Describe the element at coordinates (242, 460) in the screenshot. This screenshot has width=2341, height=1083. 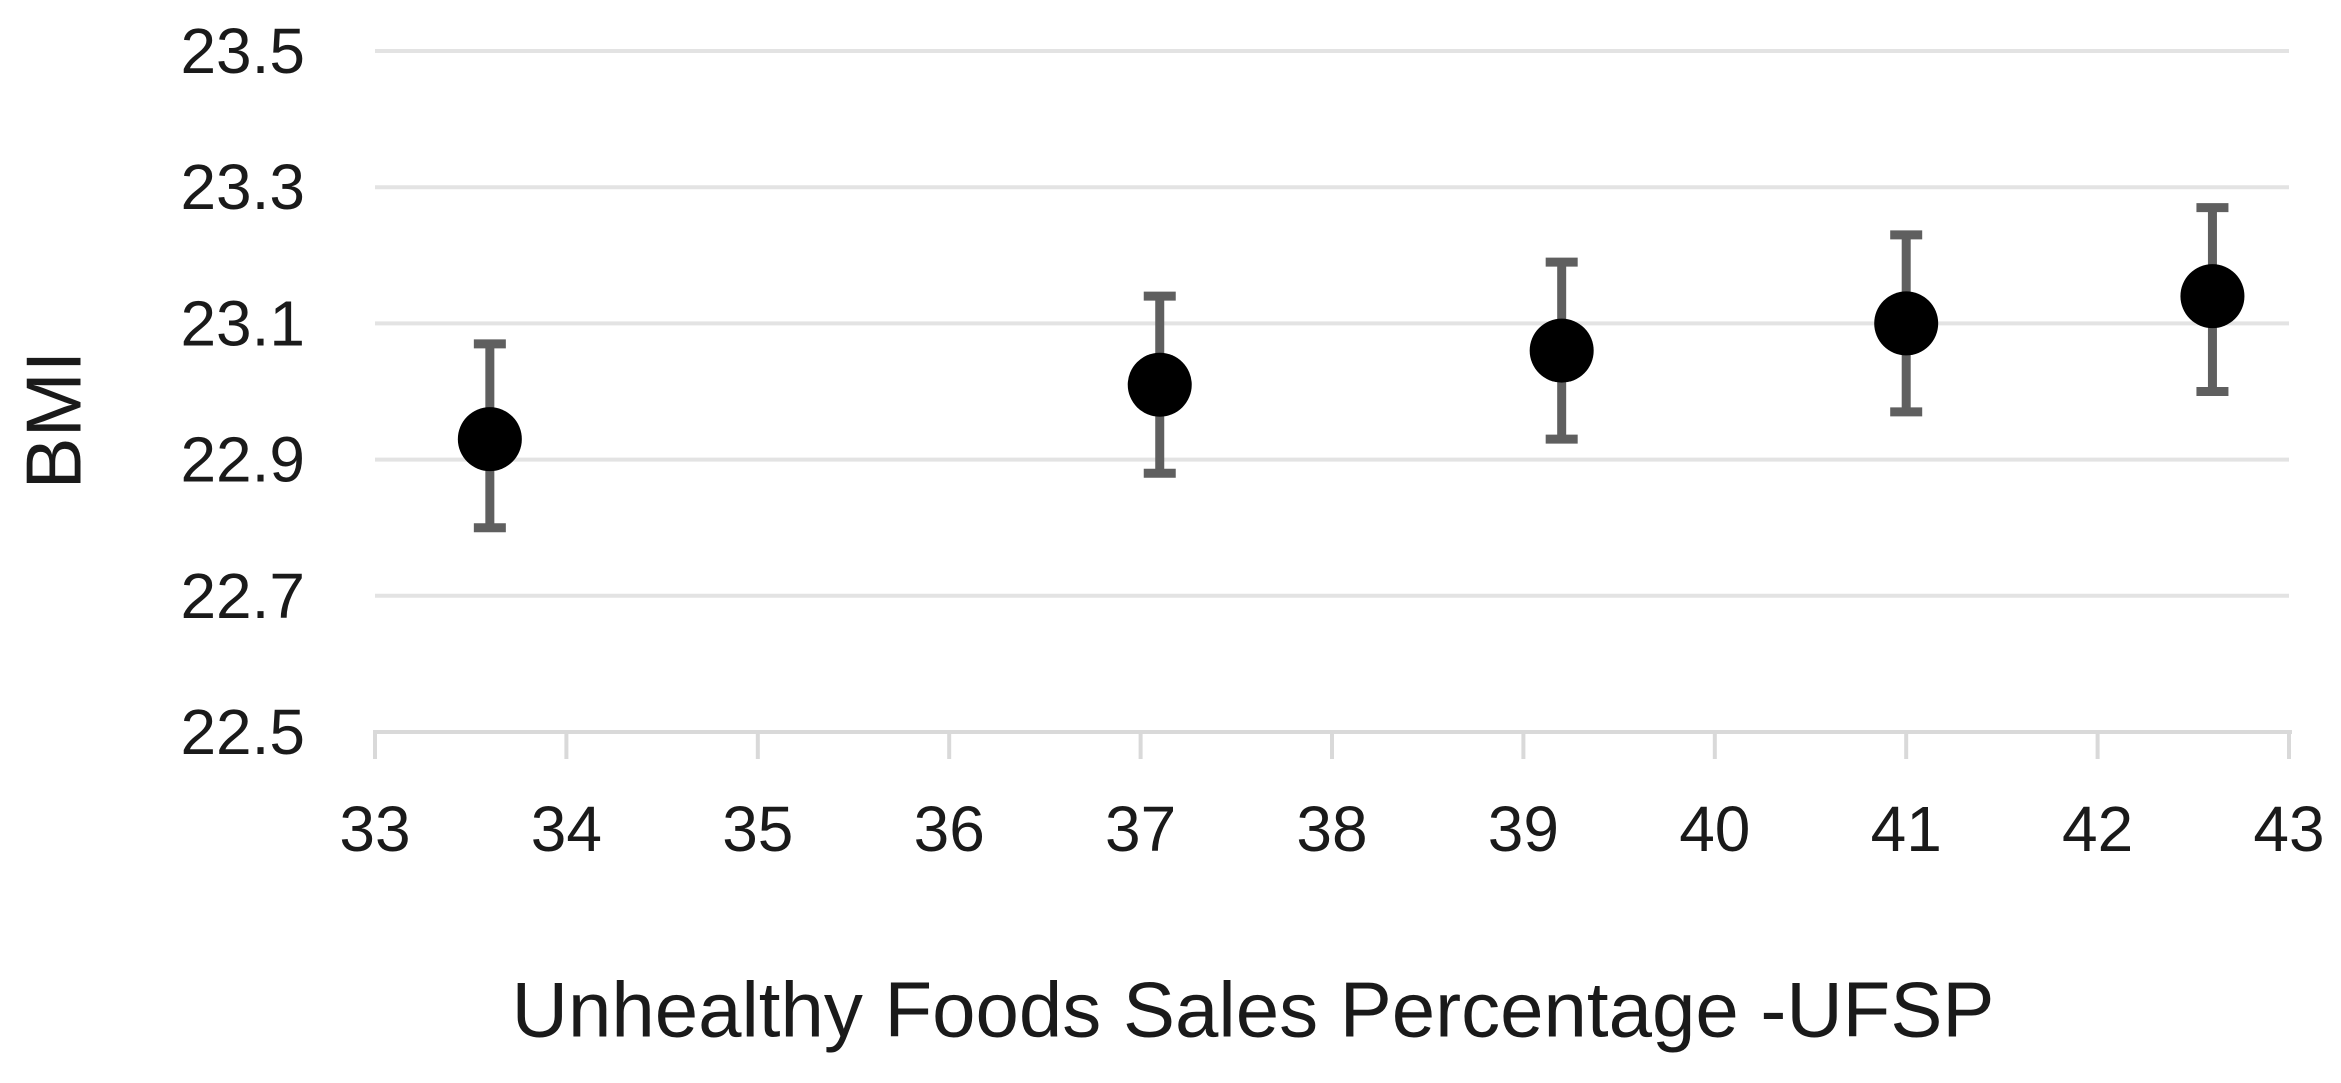
I see `y-tick-label: 22.9` at that location.